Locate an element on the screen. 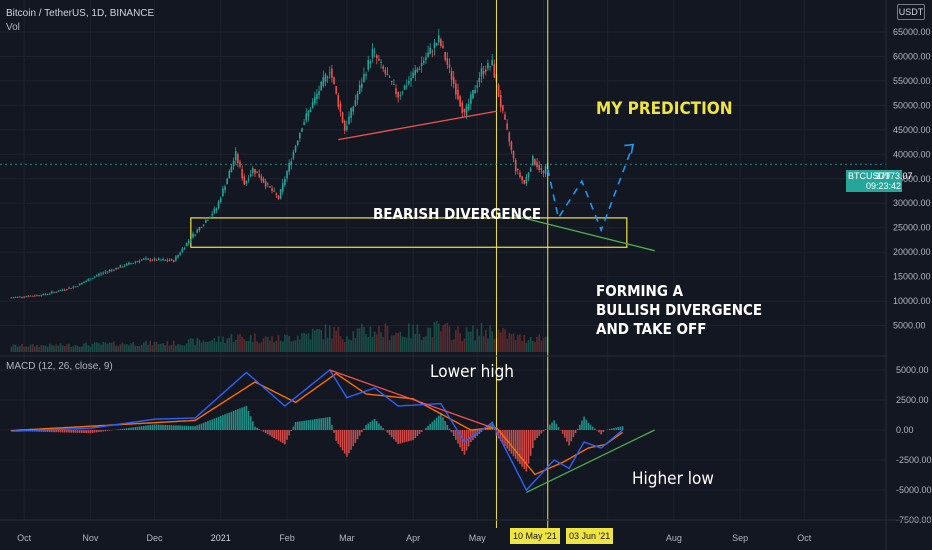 The image size is (932, 550). date-flag-1: 10 May '21 is located at coordinates (535, 536).